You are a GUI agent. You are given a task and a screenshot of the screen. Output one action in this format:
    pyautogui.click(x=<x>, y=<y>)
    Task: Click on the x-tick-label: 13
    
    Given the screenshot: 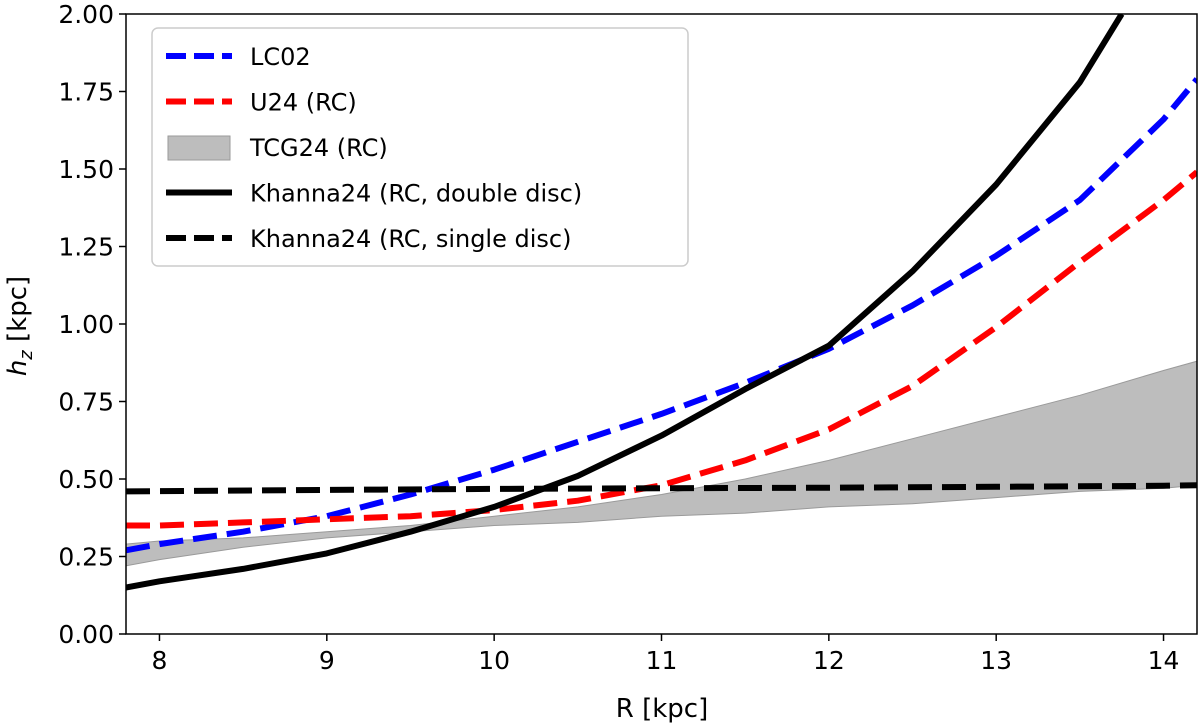 What is the action you would take?
    pyautogui.click(x=996, y=660)
    